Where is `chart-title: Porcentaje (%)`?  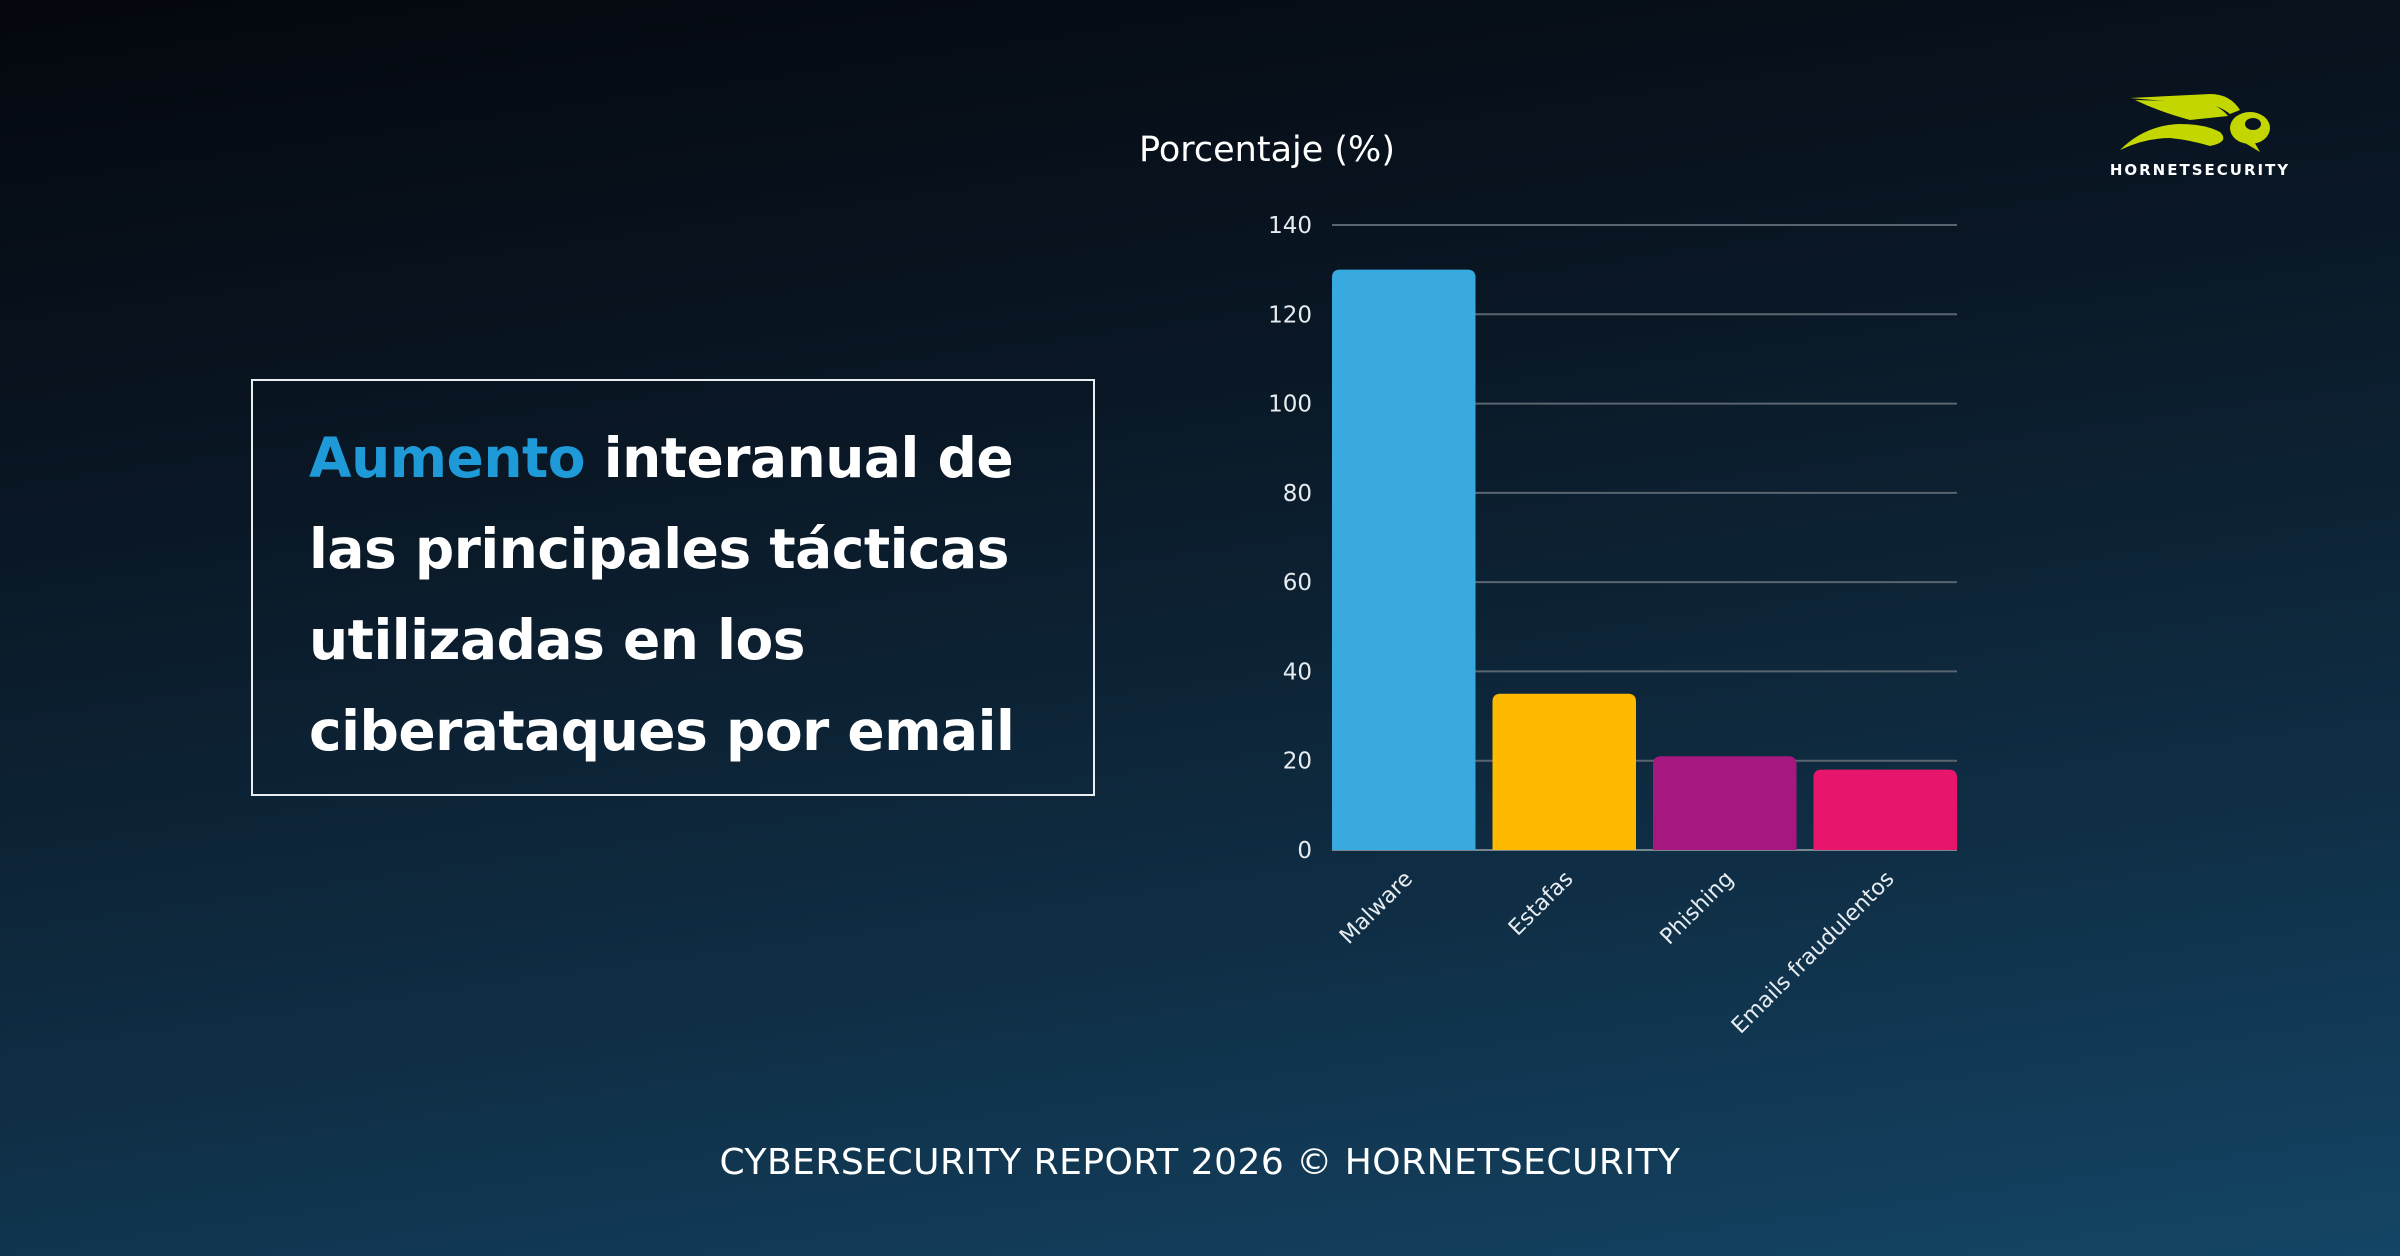 chart-title: Porcentaje (%) is located at coordinates (1267, 150).